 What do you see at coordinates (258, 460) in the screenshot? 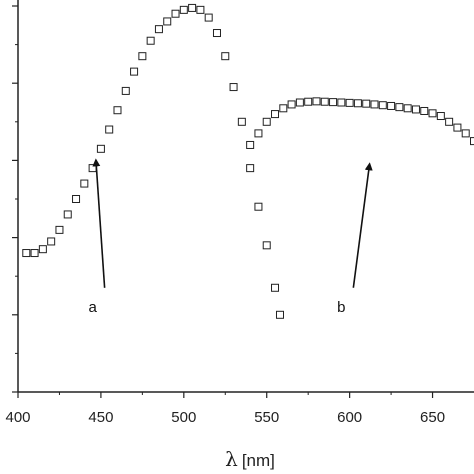
I see `x-axis-unit: [nm]` at bounding box center [258, 460].